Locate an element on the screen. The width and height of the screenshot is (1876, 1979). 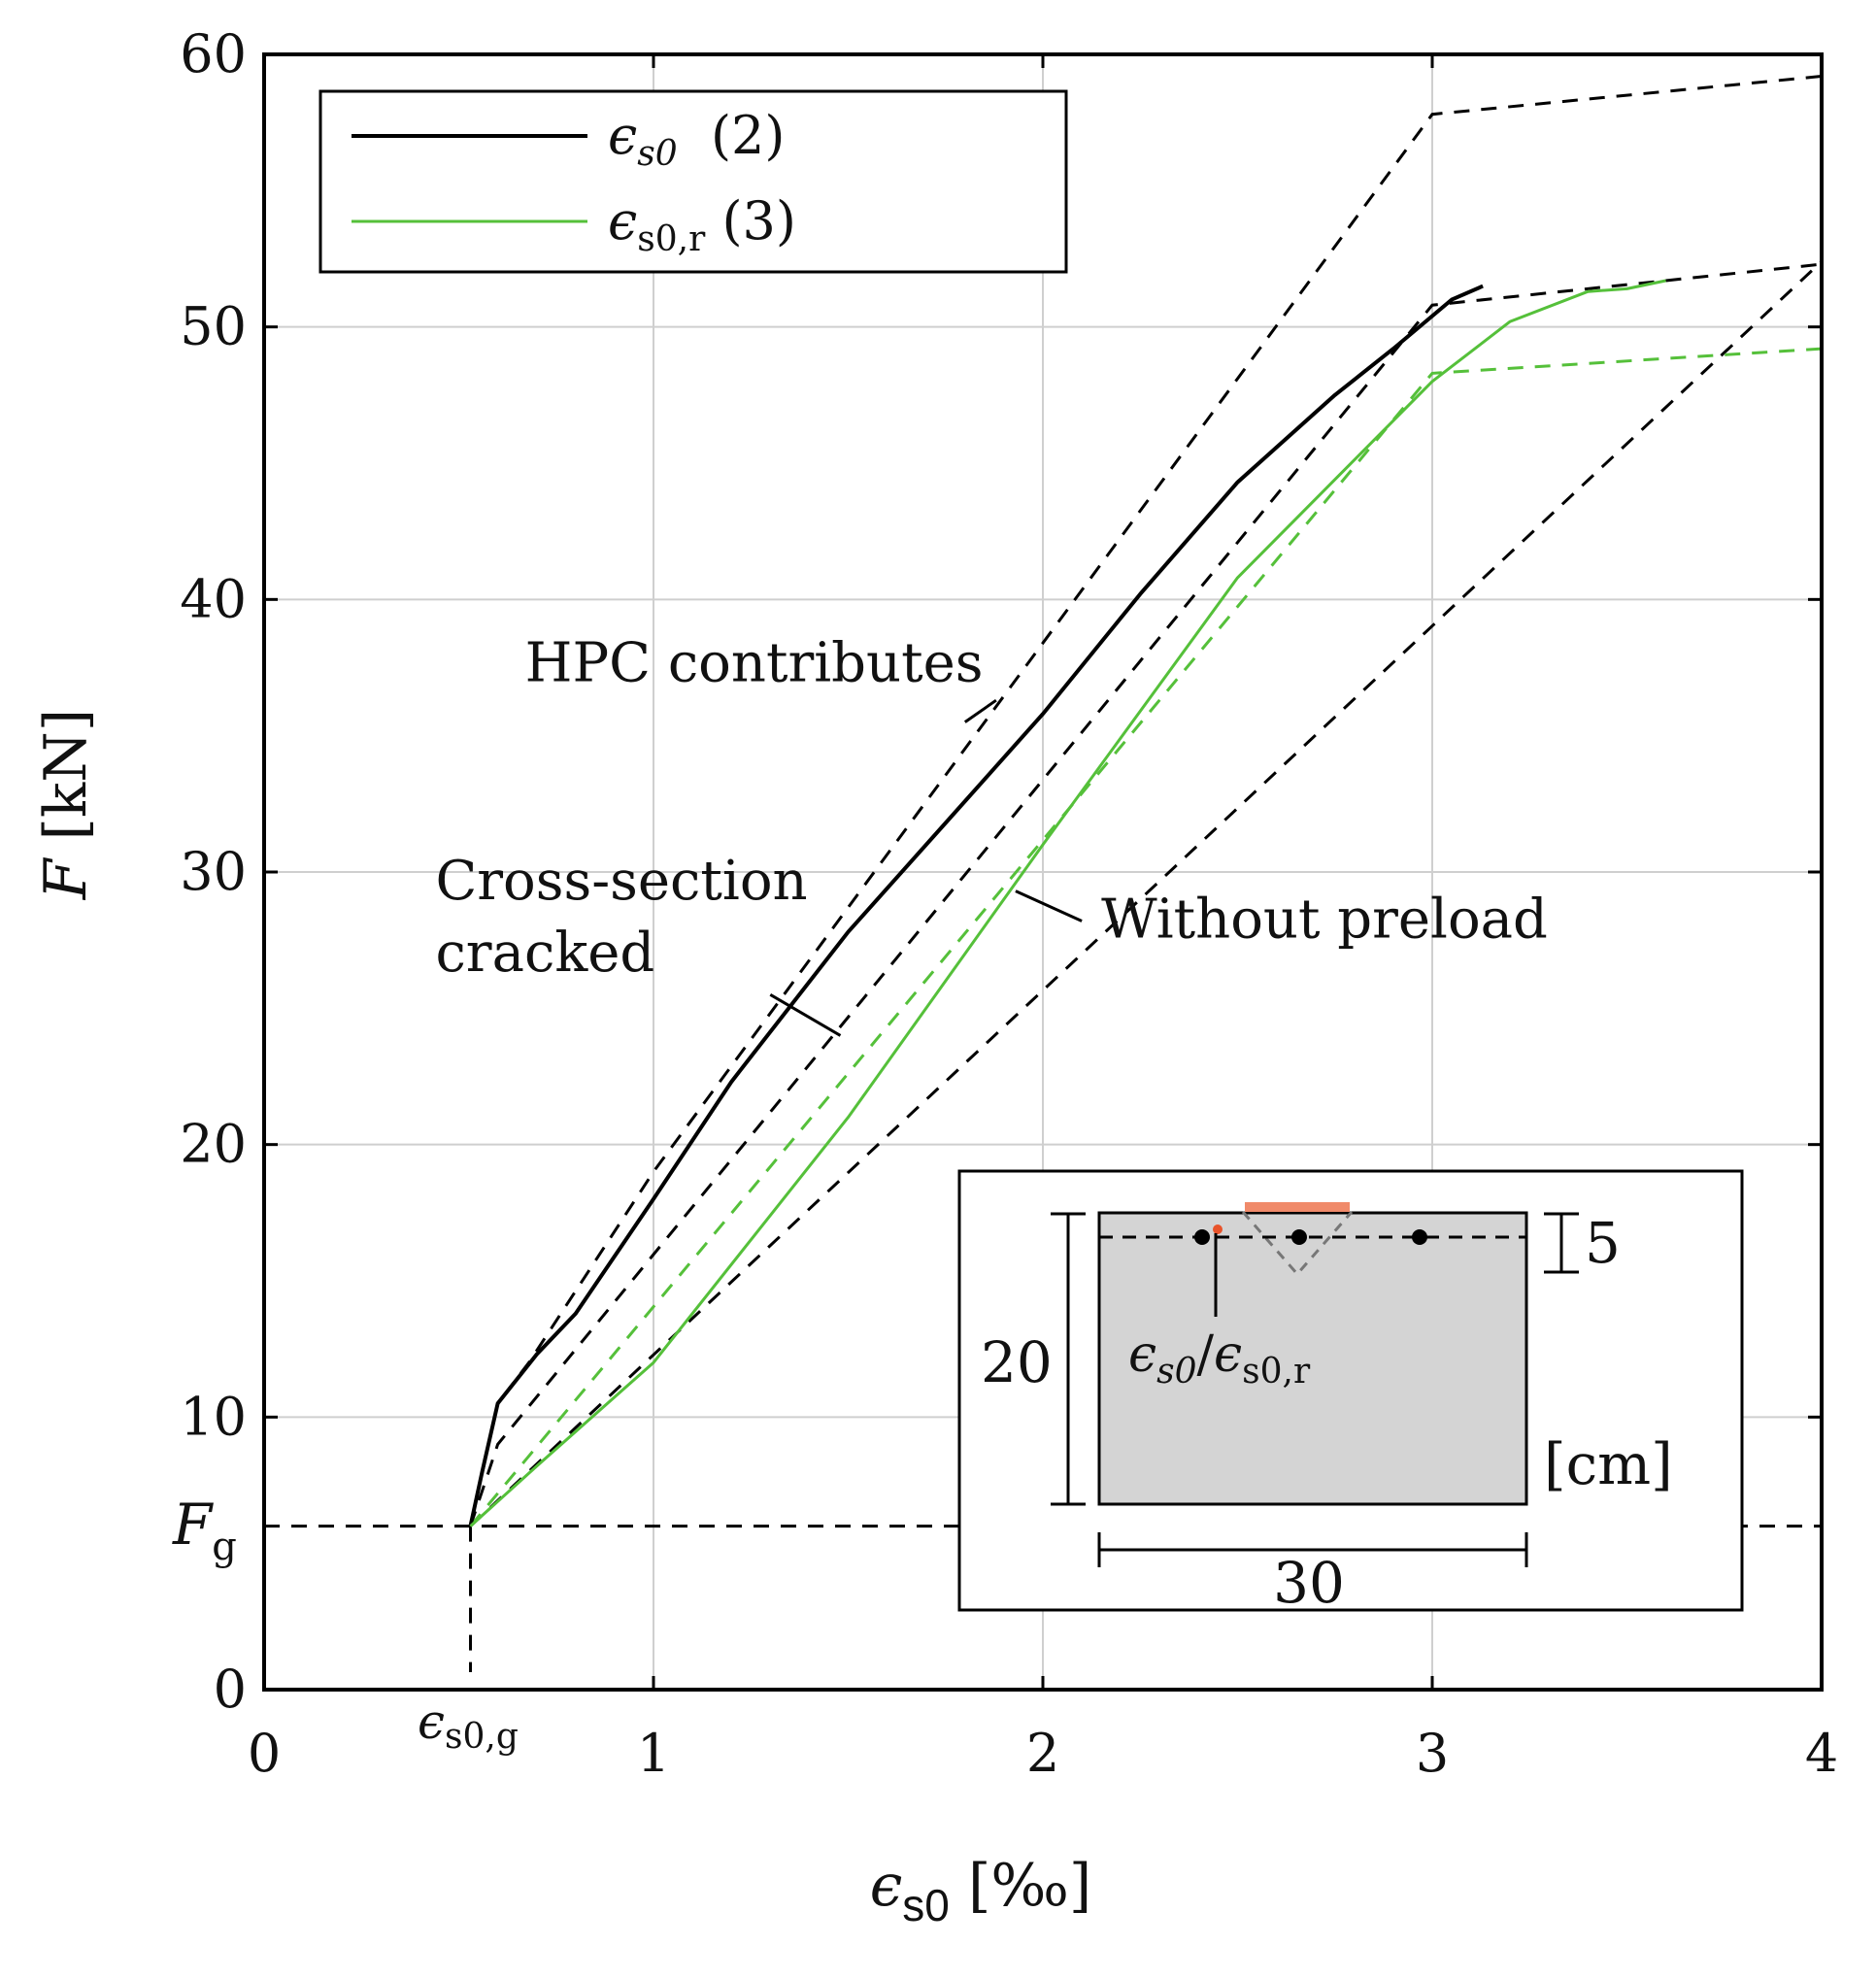
legend-box is located at coordinates (693, 181).